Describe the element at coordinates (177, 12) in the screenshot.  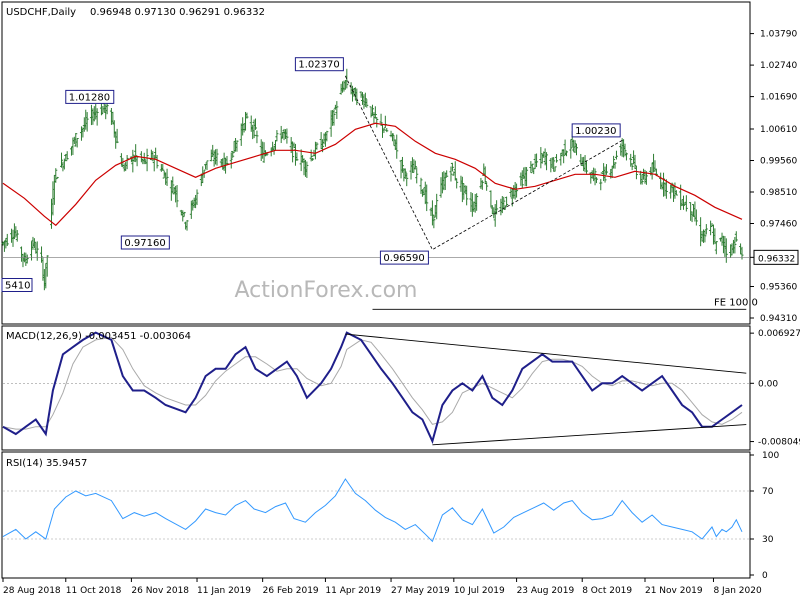
I see `price-ohlc-header: 0.96948 0.97130 0.96291 0.96332` at that location.